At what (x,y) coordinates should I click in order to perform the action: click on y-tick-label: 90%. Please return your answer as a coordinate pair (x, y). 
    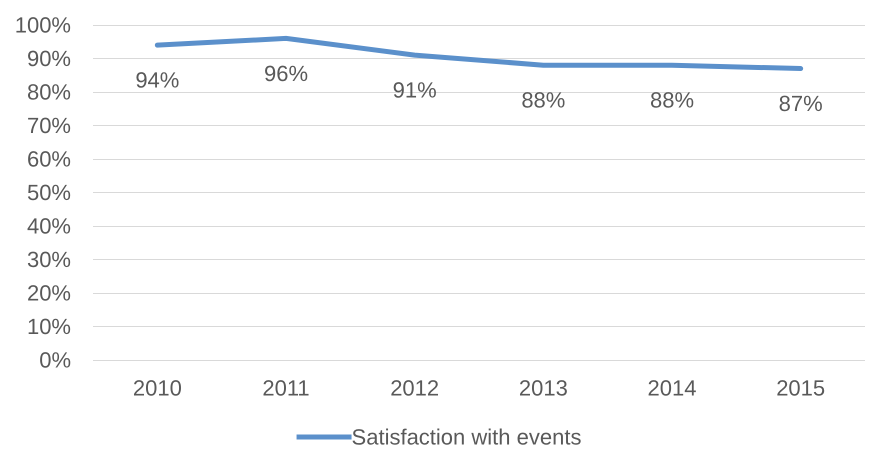
    Looking at the image, I should click on (48, 58).